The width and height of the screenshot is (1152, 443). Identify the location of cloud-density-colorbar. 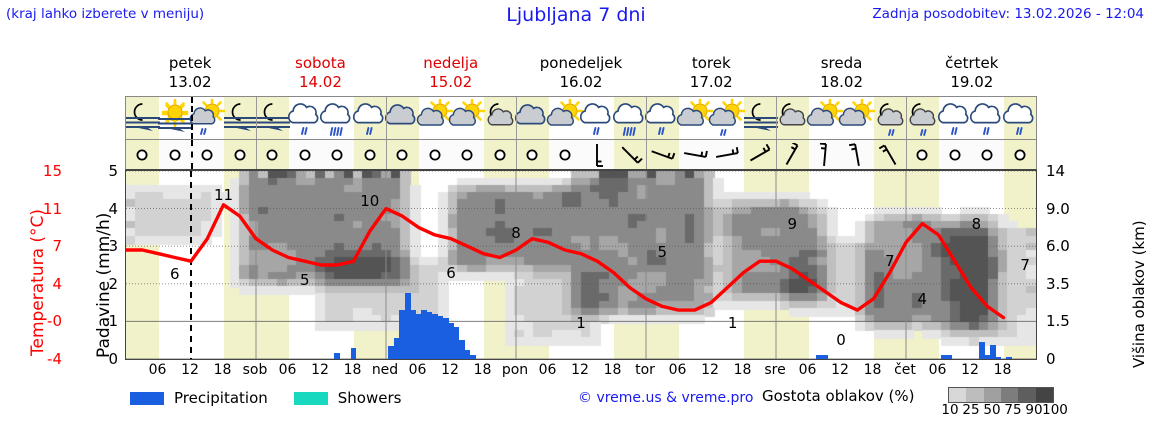
(1001, 395).